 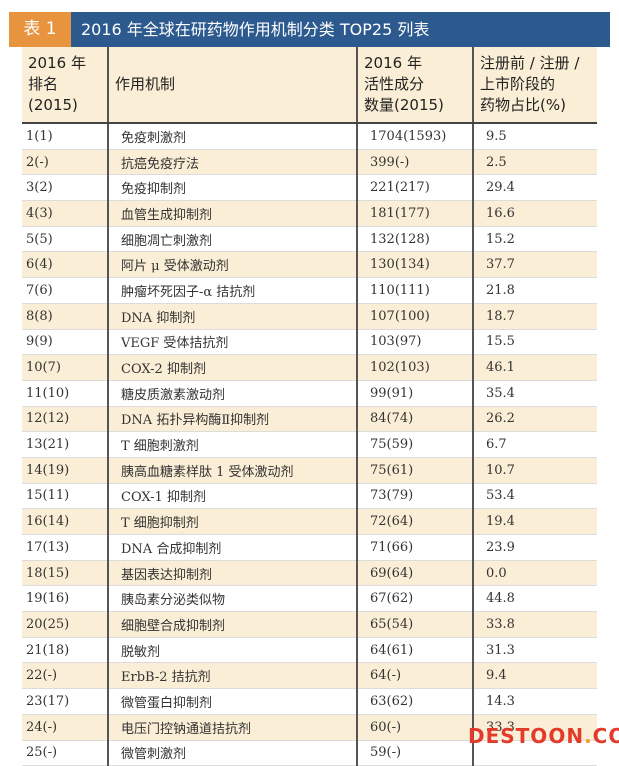 I want to click on cell-rank: 7(6), so click(x=65, y=290).